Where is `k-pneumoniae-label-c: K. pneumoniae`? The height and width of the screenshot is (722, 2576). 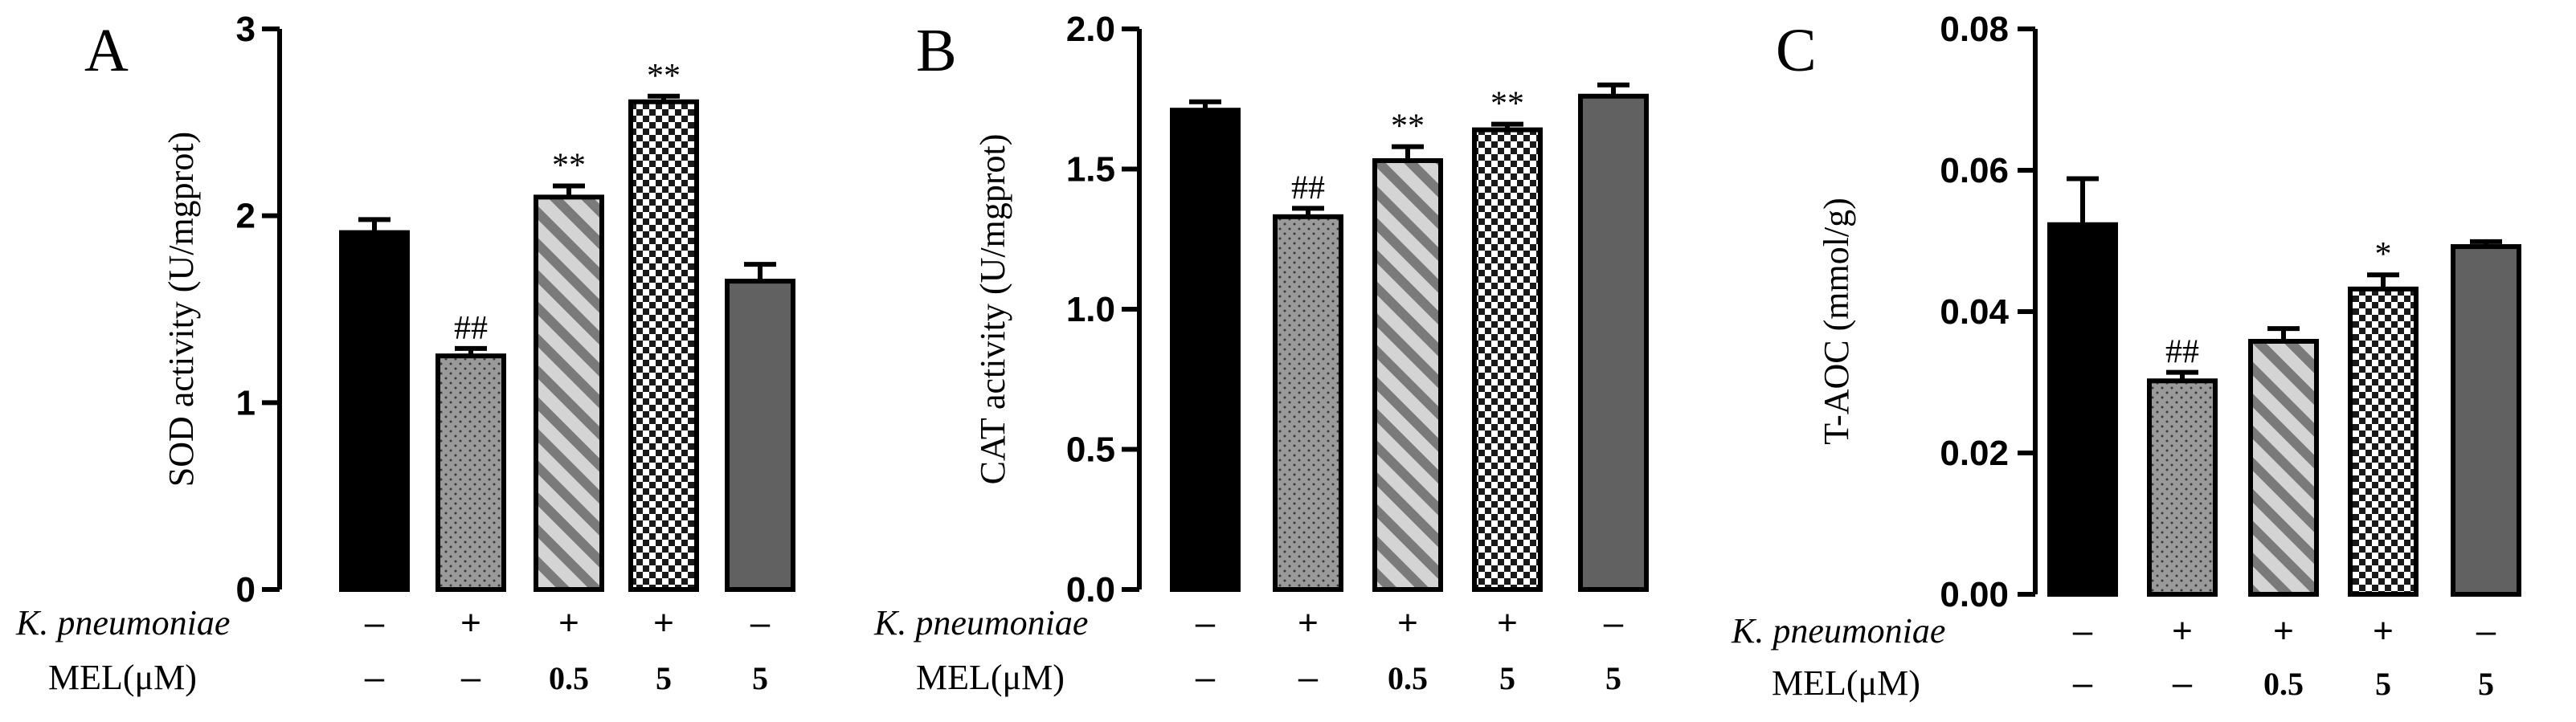
k-pneumoniae-label-c: K. pneumoniae is located at coordinates (1838, 631).